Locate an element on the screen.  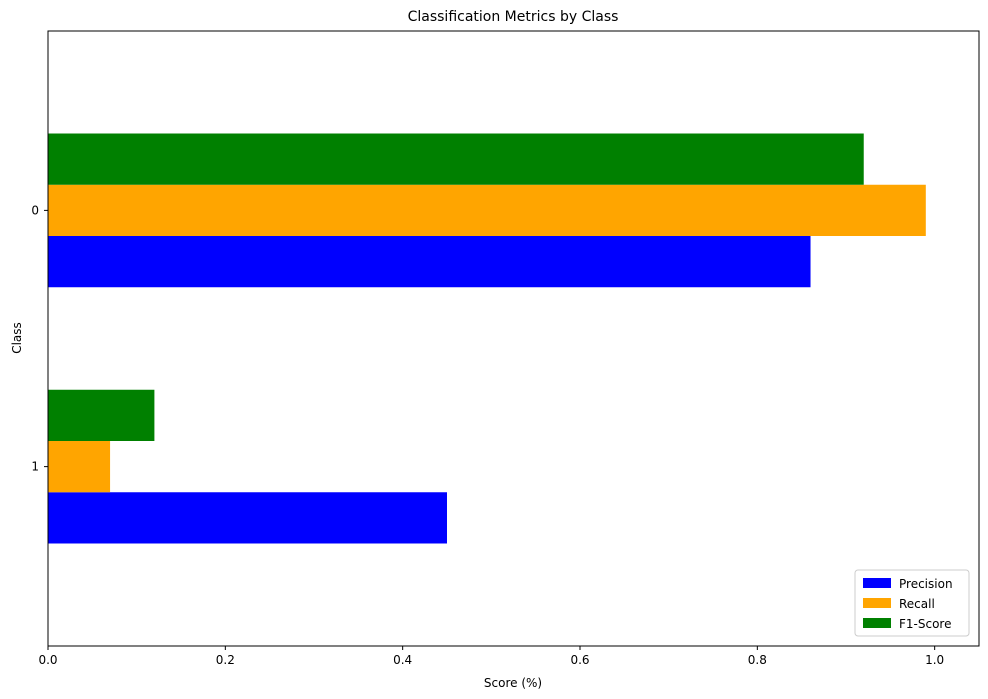
legend-swatch-precision is located at coordinates (877, 583).